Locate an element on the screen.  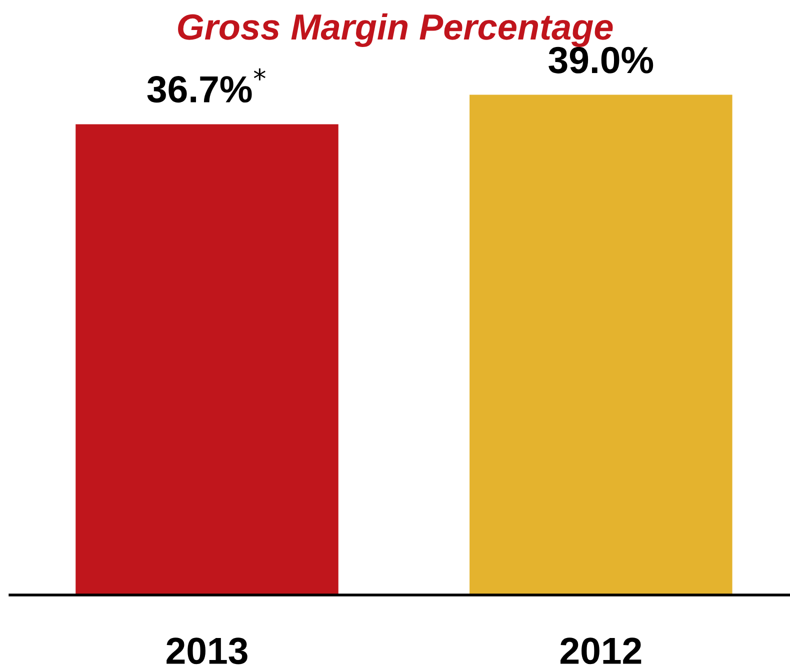
x-tick-label: 2013 is located at coordinates (207, 651).